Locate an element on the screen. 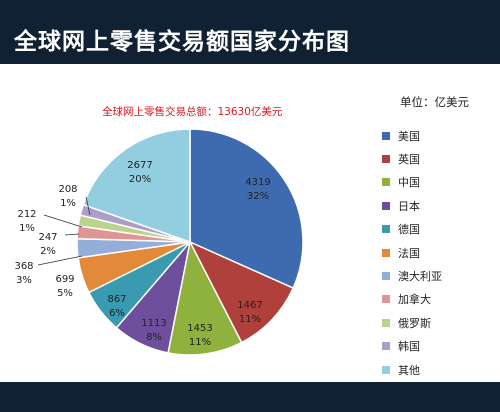 The width and height of the screenshot is (500, 412). legend-item: 韩国 is located at coordinates (437, 346).